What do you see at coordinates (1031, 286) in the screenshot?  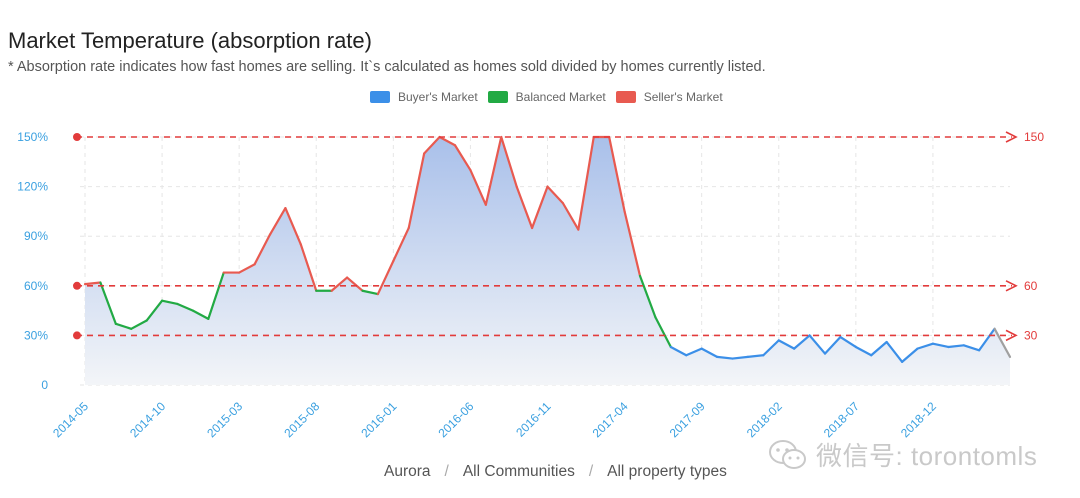 I see `threshold-label: 60` at bounding box center [1031, 286].